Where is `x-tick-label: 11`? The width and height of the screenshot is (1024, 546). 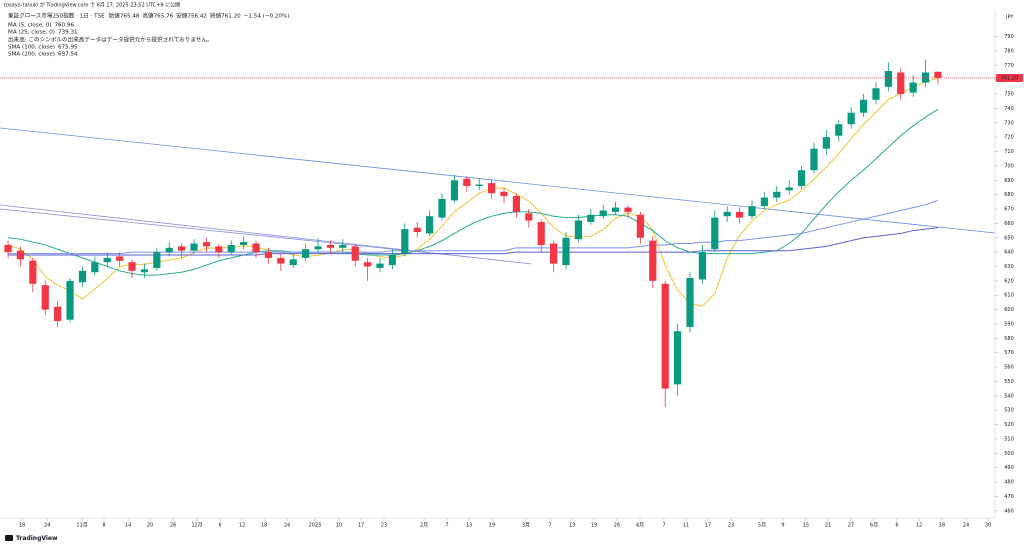 x-tick-label: 11 is located at coordinates (686, 526).